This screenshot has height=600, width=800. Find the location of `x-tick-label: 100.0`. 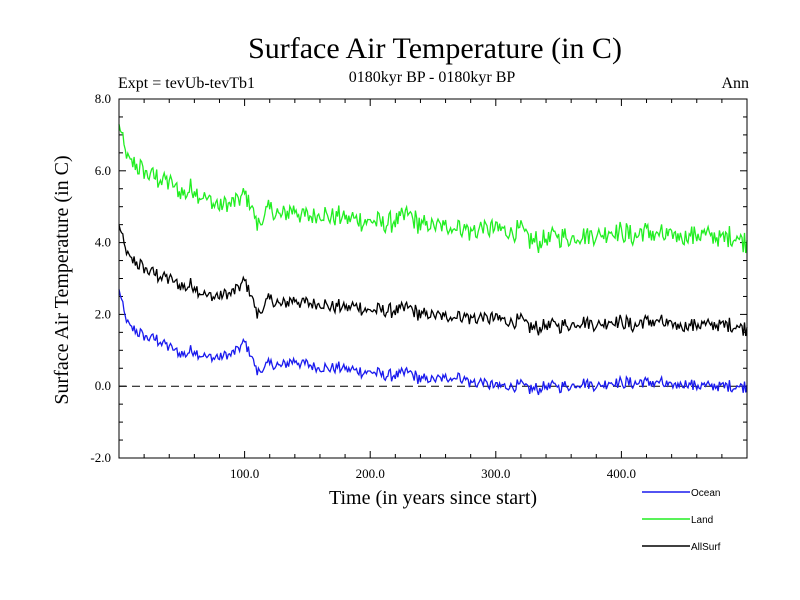

x-tick-label: 100.0 is located at coordinates (244, 473).